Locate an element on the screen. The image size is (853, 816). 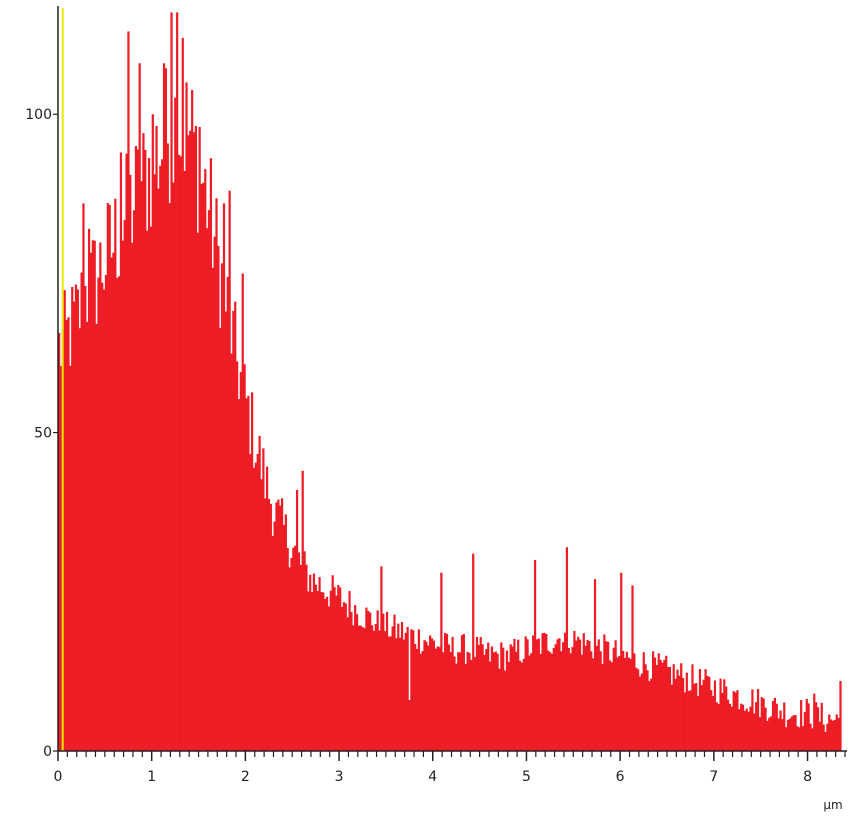
y-axis: 0 50 100 is located at coordinates (42, 383).